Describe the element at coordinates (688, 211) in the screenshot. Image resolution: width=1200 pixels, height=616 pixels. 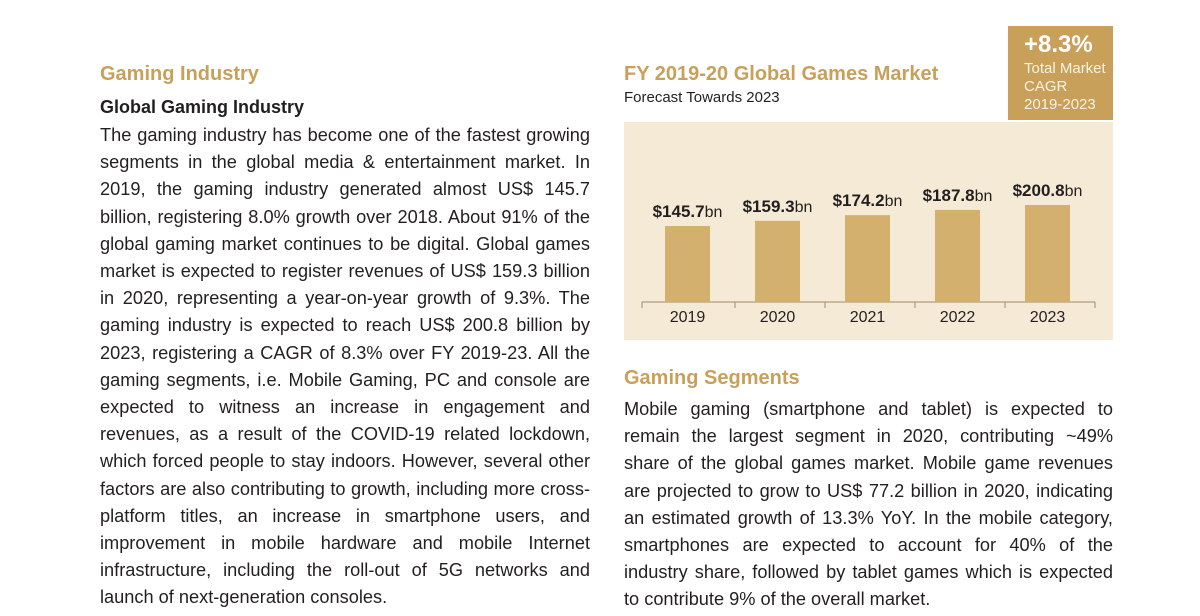
I see `data-label-2019: $145.7bn` at that location.